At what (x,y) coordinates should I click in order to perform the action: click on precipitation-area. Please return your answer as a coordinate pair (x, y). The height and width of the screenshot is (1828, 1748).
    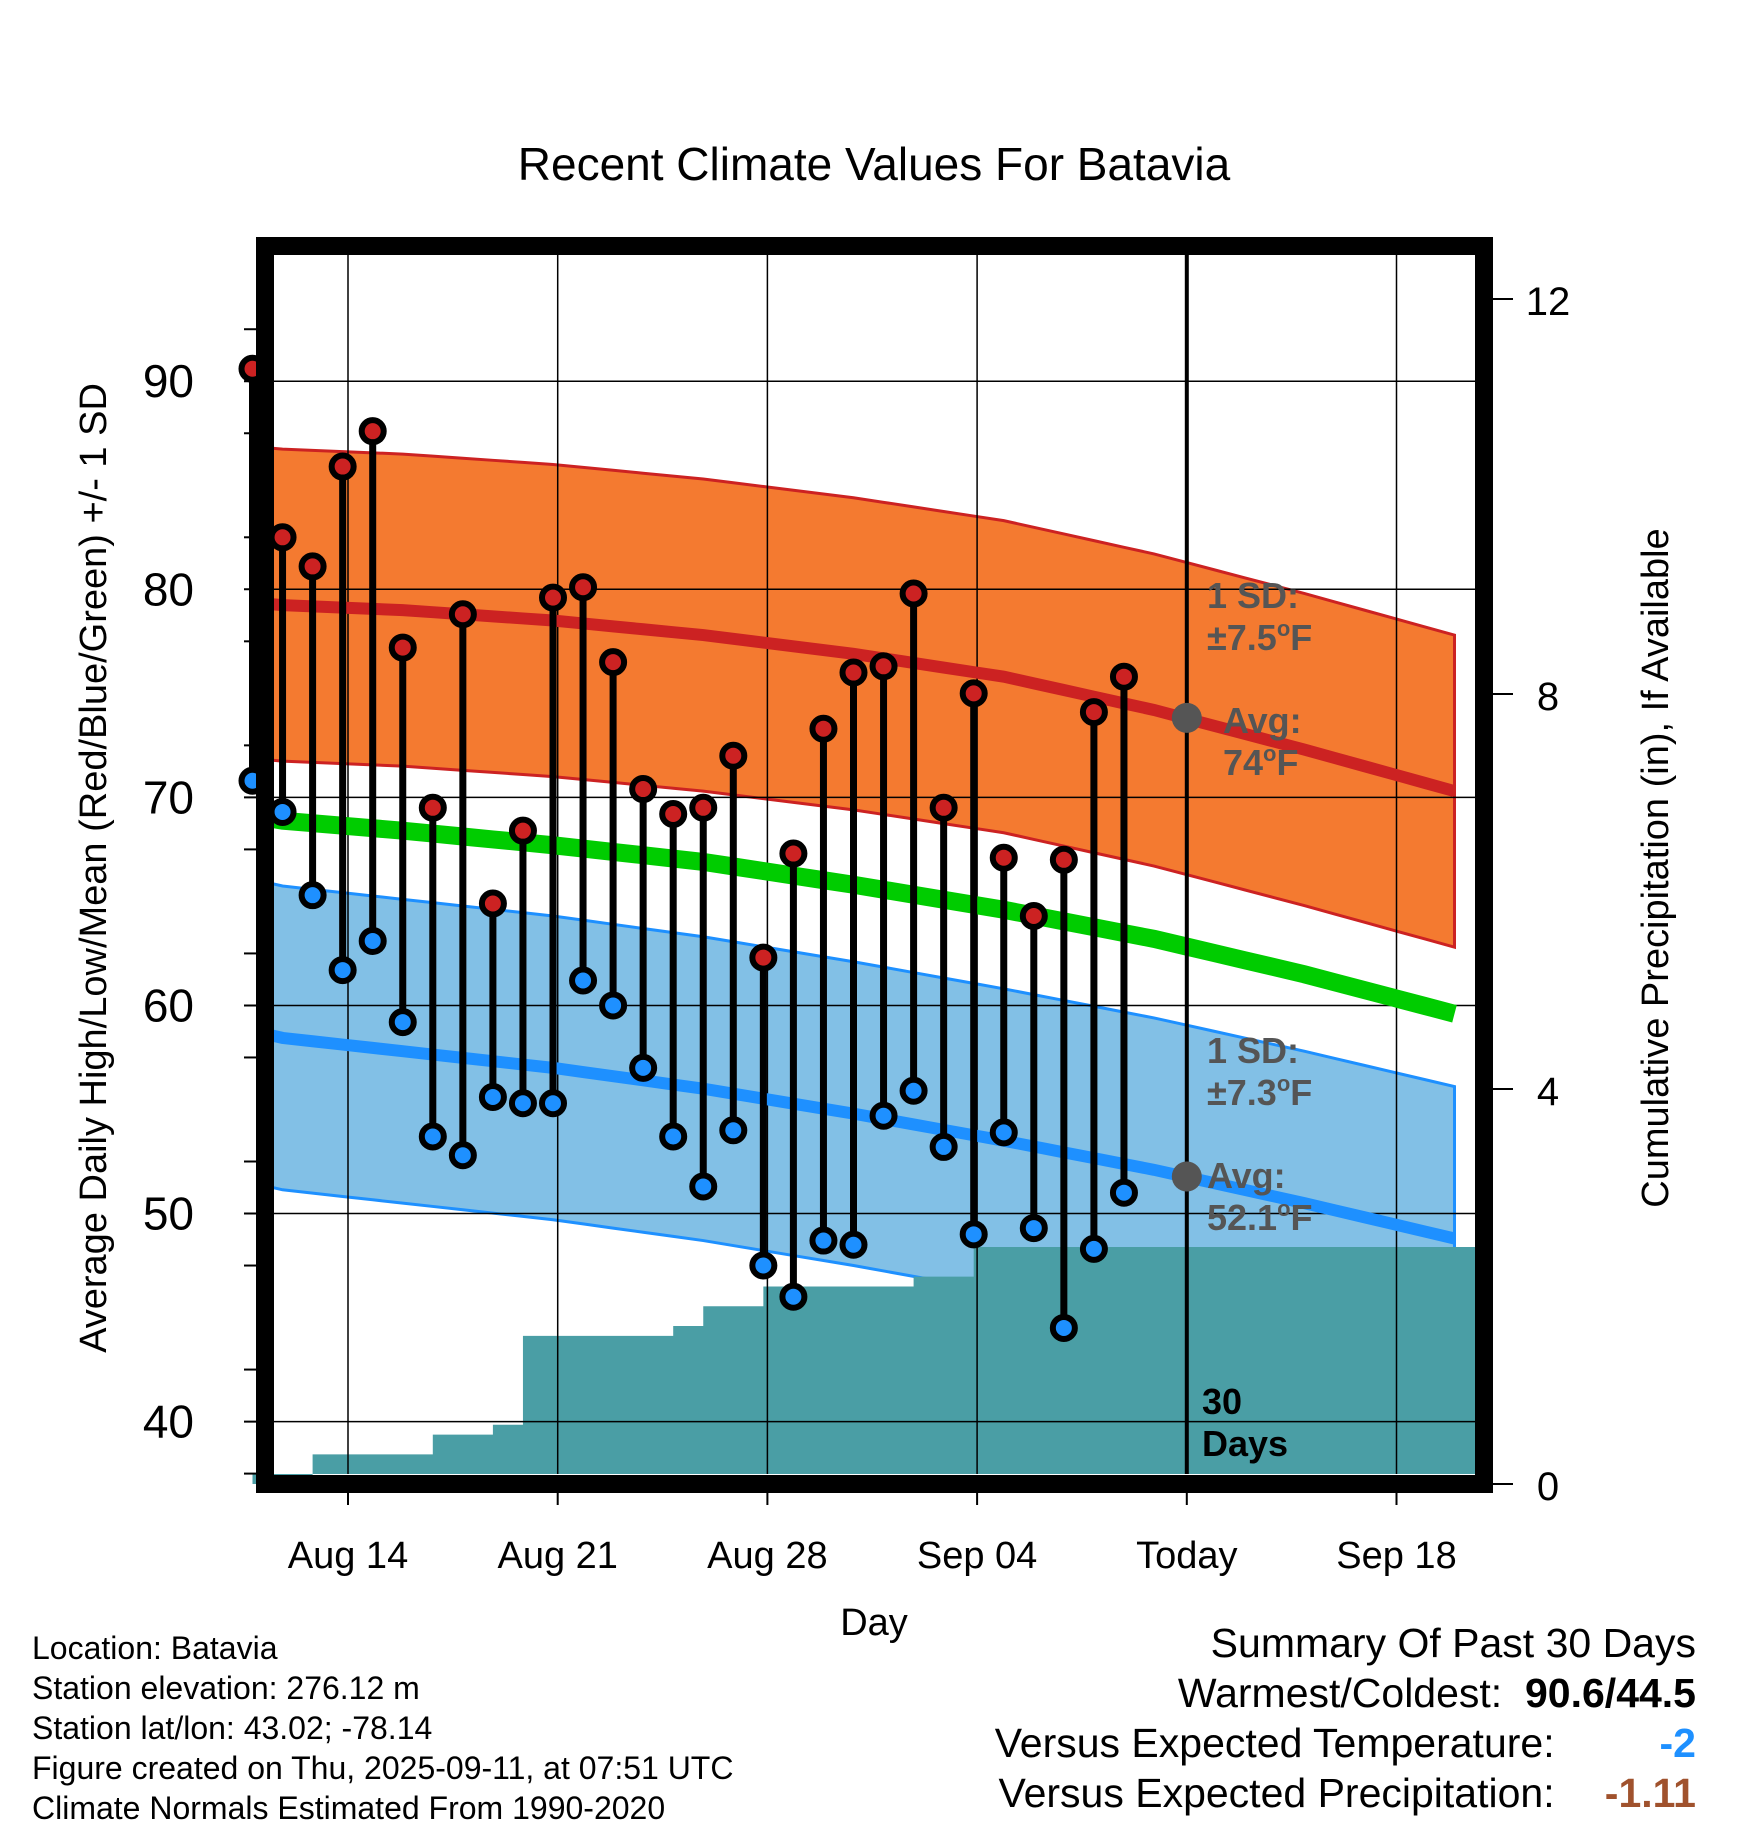
    Looking at the image, I should click on (866, 1365).